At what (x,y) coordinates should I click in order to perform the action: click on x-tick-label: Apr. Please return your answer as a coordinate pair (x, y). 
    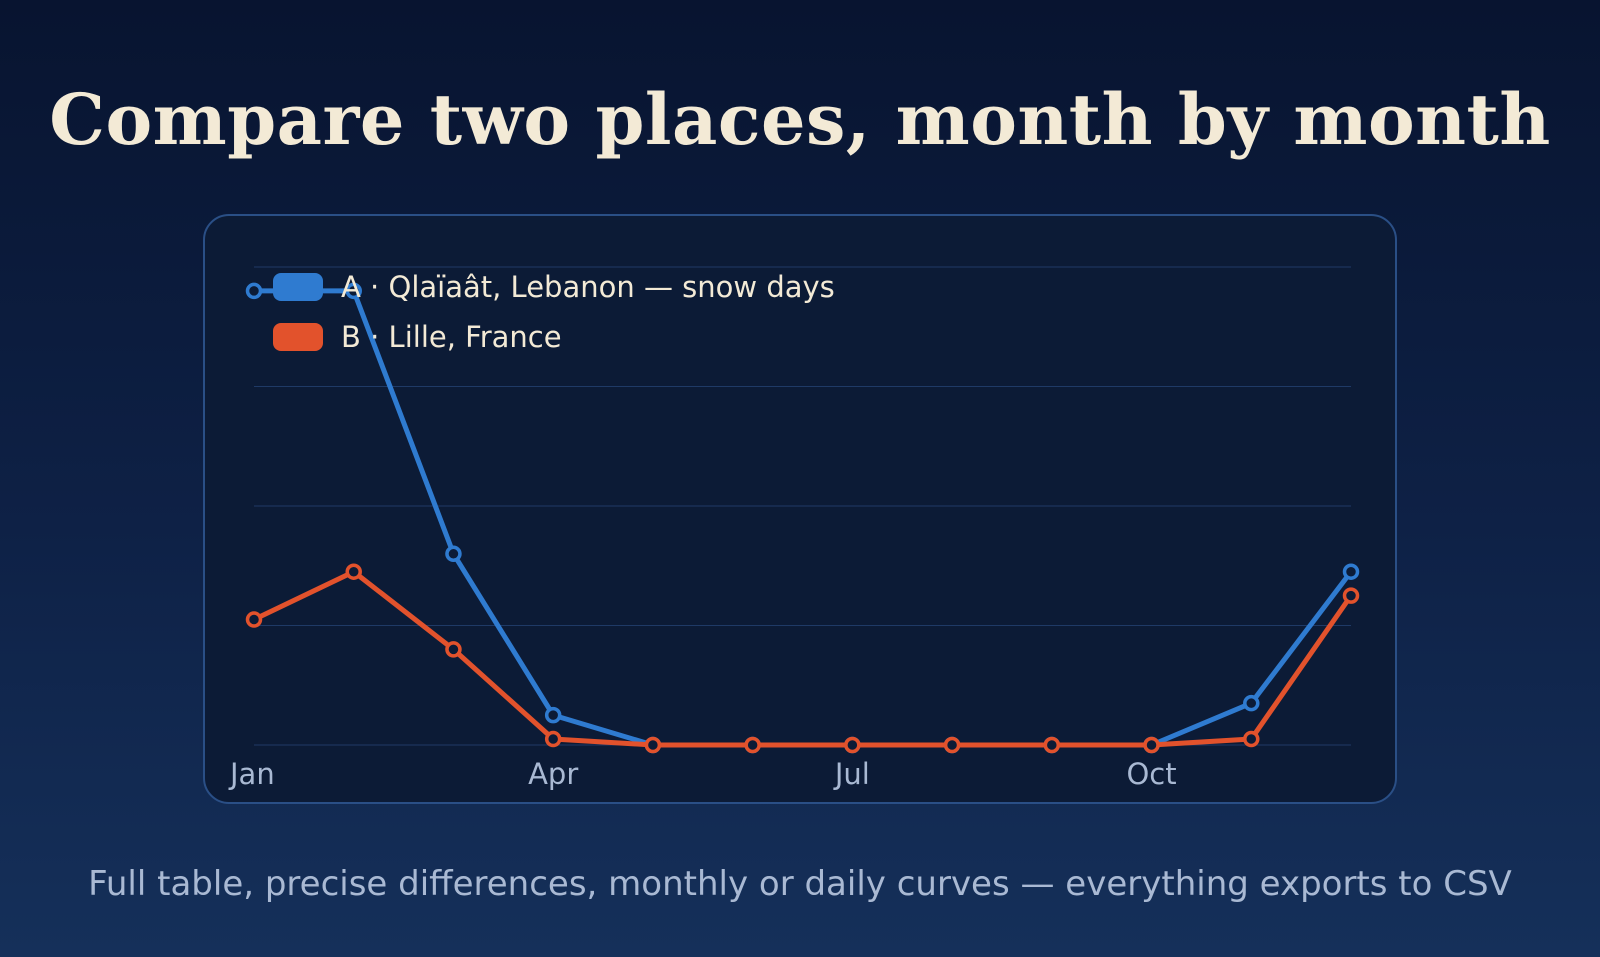
    Looking at the image, I should click on (553, 774).